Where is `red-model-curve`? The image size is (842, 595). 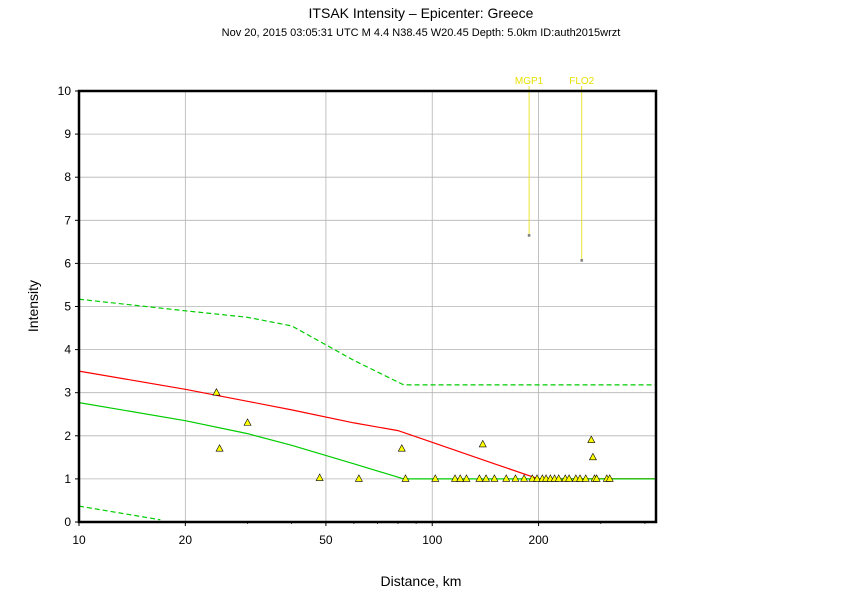
red-model-curve is located at coordinates (367, 425).